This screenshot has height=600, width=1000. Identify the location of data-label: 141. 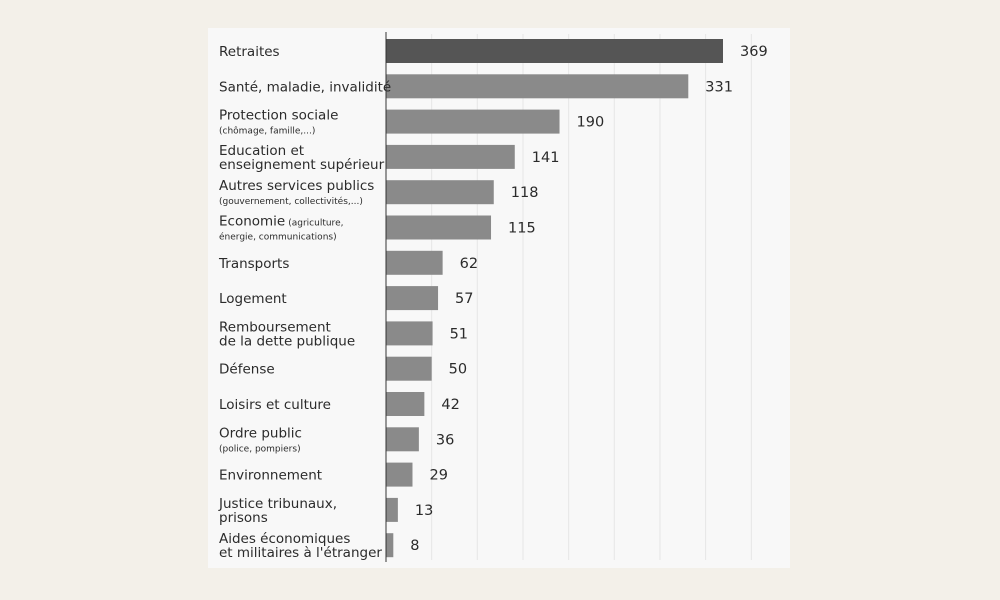
(546, 158).